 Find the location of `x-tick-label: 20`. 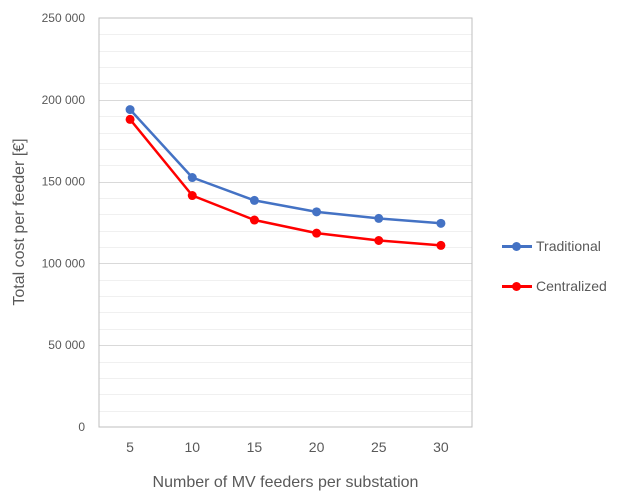

x-tick-label: 20 is located at coordinates (317, 447).